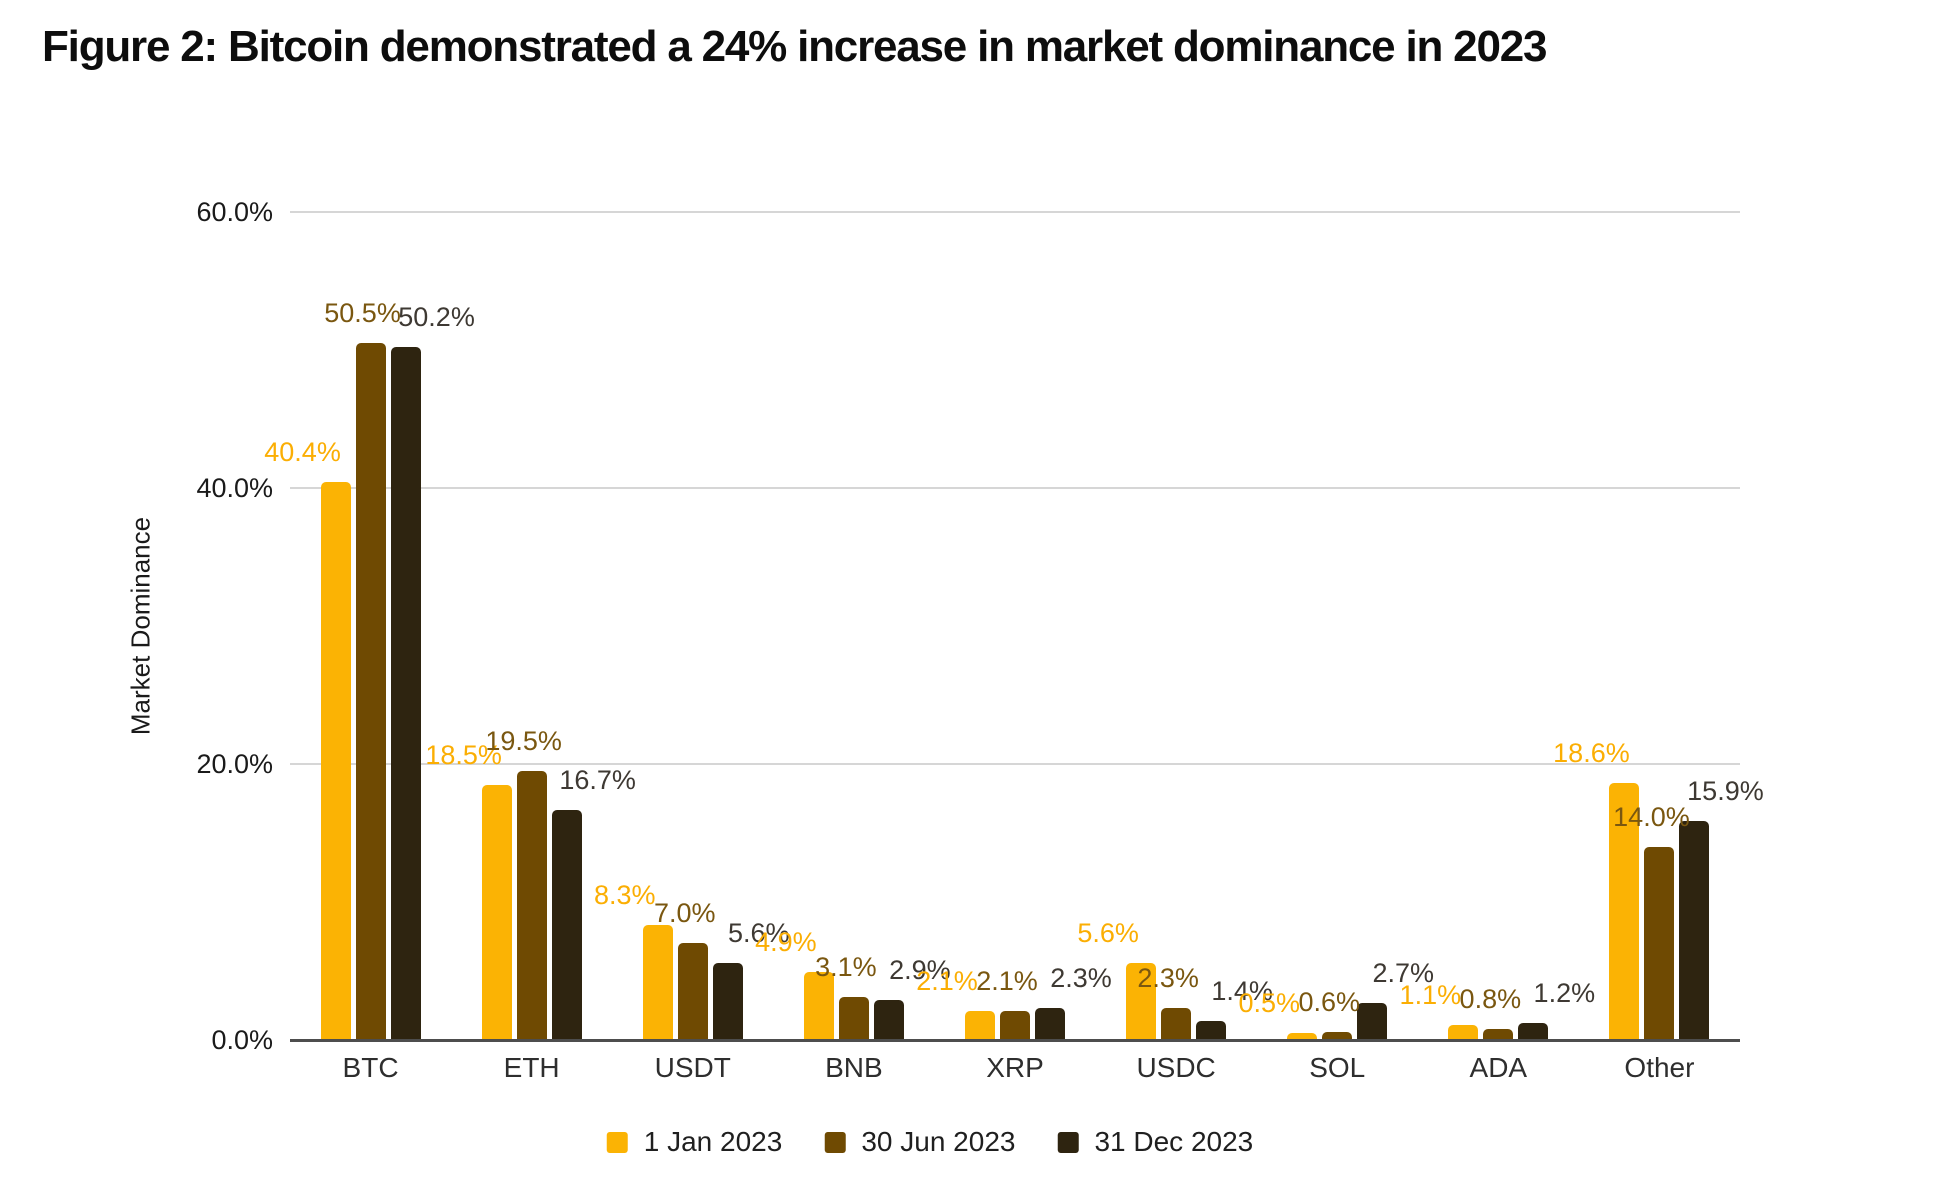 The width and height of the screenshot is (1934, 1188). Describe the element at coordinates (1659, 1067) in the screenshot. I see `x-axis-label: Other` at that location.